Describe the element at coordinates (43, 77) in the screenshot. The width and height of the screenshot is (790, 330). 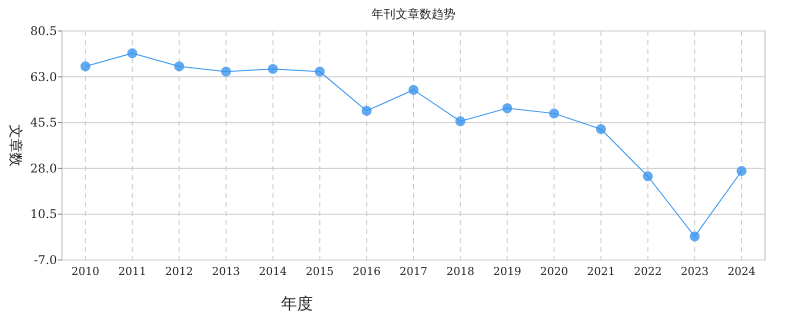
I see `y-tick-label: 63.0` at that location.